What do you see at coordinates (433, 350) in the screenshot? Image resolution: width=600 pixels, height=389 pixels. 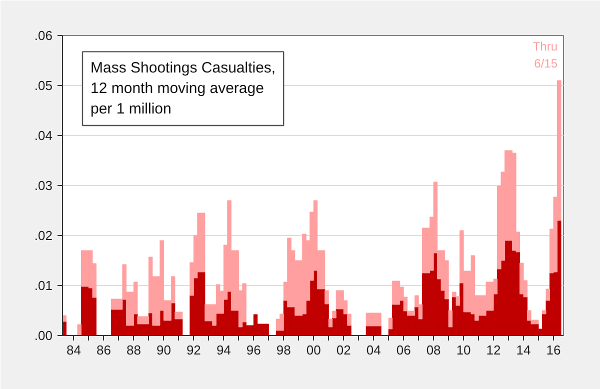 I see `x-tick-label: 08` at bounding box center [433, 350].